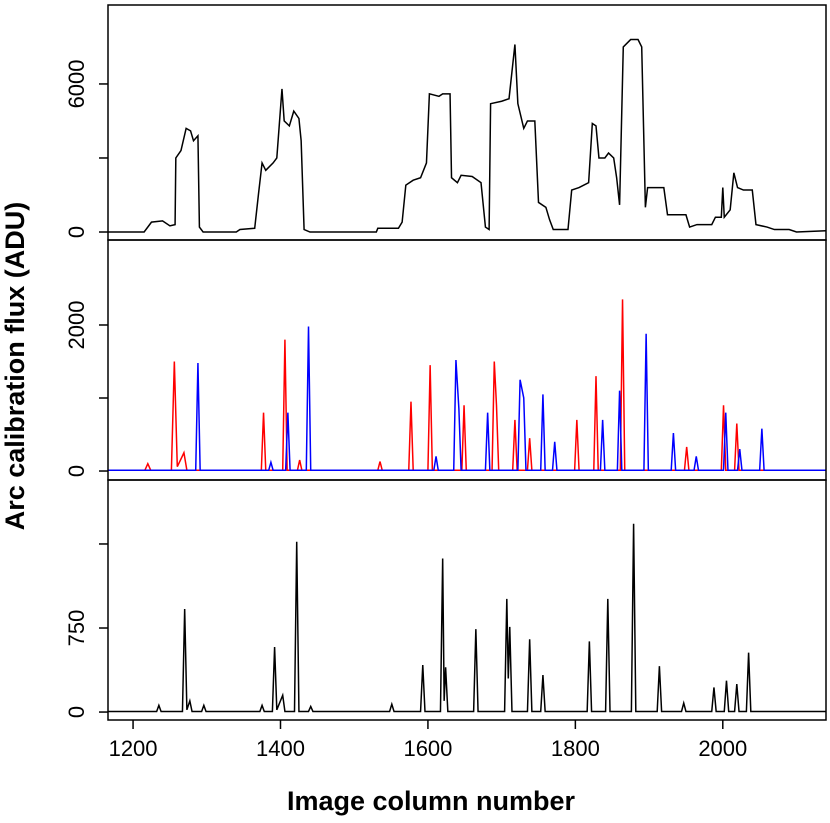 This screenshot has width=830, height=823. Describe the element at coordinates (76, 325) in the screenshot. I see `y-tick-label: 2000` at that location.